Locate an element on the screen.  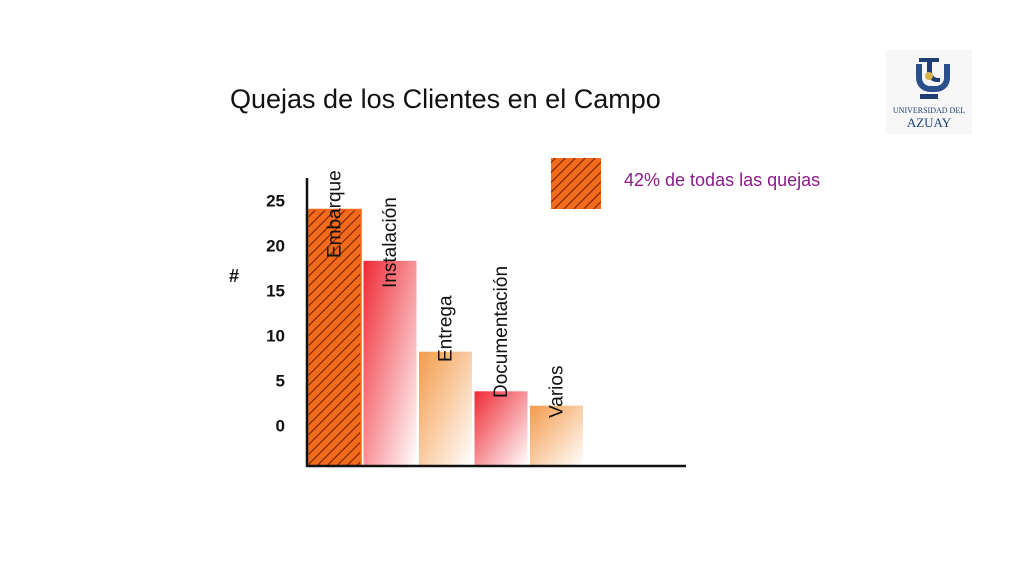
y-tick-label: 0 is located at coordinates (280, 426).